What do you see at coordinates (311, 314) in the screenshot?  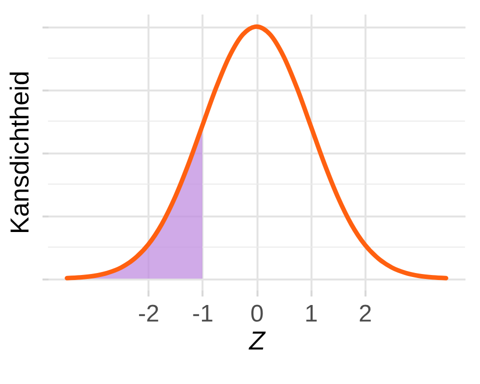 I see `x-tick-label: 1` at bounding box center [311, 314].